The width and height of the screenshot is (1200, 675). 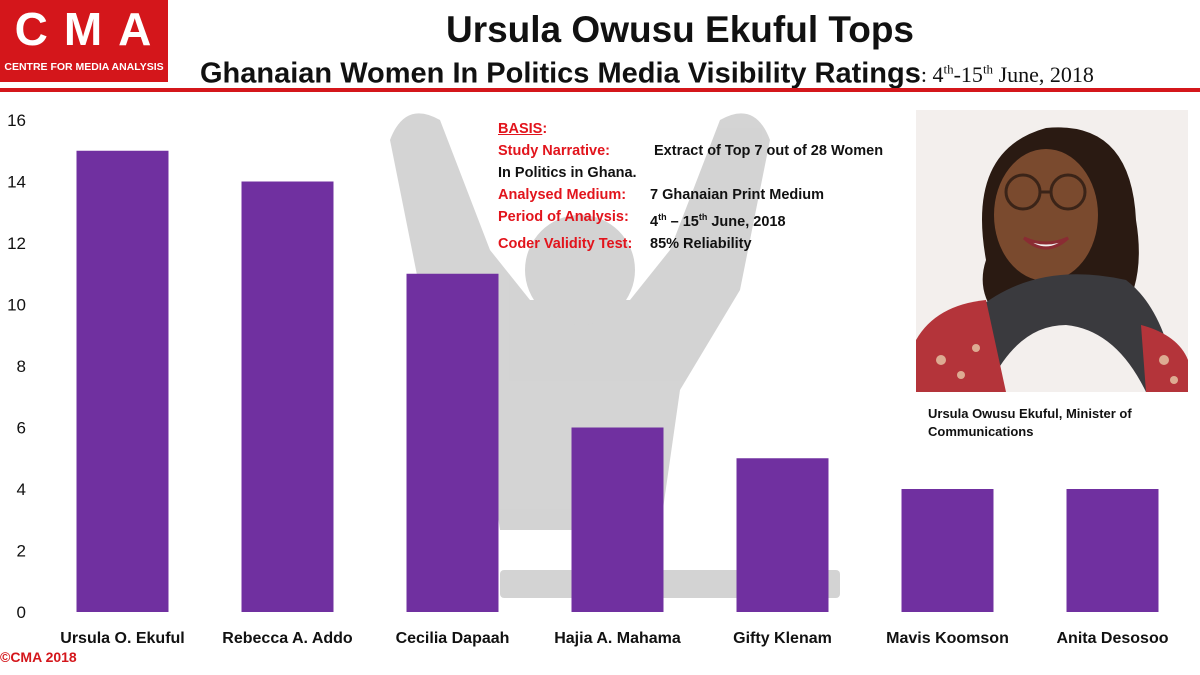 What do you see at coordinates (565, 243) in the screenshot?
I see `validity-label: Coder Validity Test:` at bounding box center [565, 243].